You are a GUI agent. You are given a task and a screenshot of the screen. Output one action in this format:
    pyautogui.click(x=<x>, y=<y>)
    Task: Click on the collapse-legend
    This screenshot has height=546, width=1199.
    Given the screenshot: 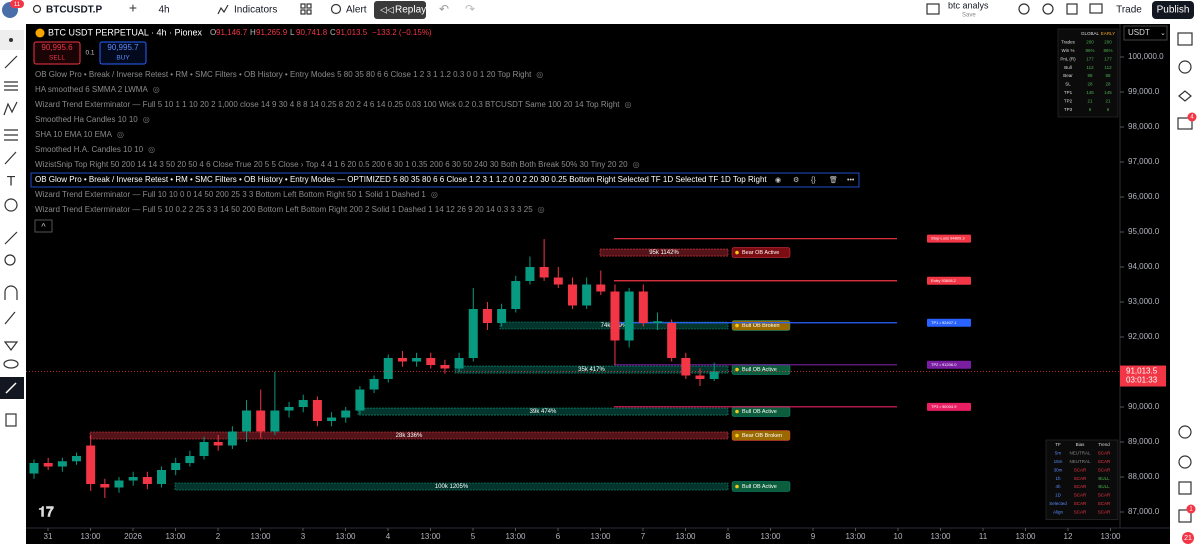 What is the action you would take?
    pyautogui.click(x=43, y=226)
    